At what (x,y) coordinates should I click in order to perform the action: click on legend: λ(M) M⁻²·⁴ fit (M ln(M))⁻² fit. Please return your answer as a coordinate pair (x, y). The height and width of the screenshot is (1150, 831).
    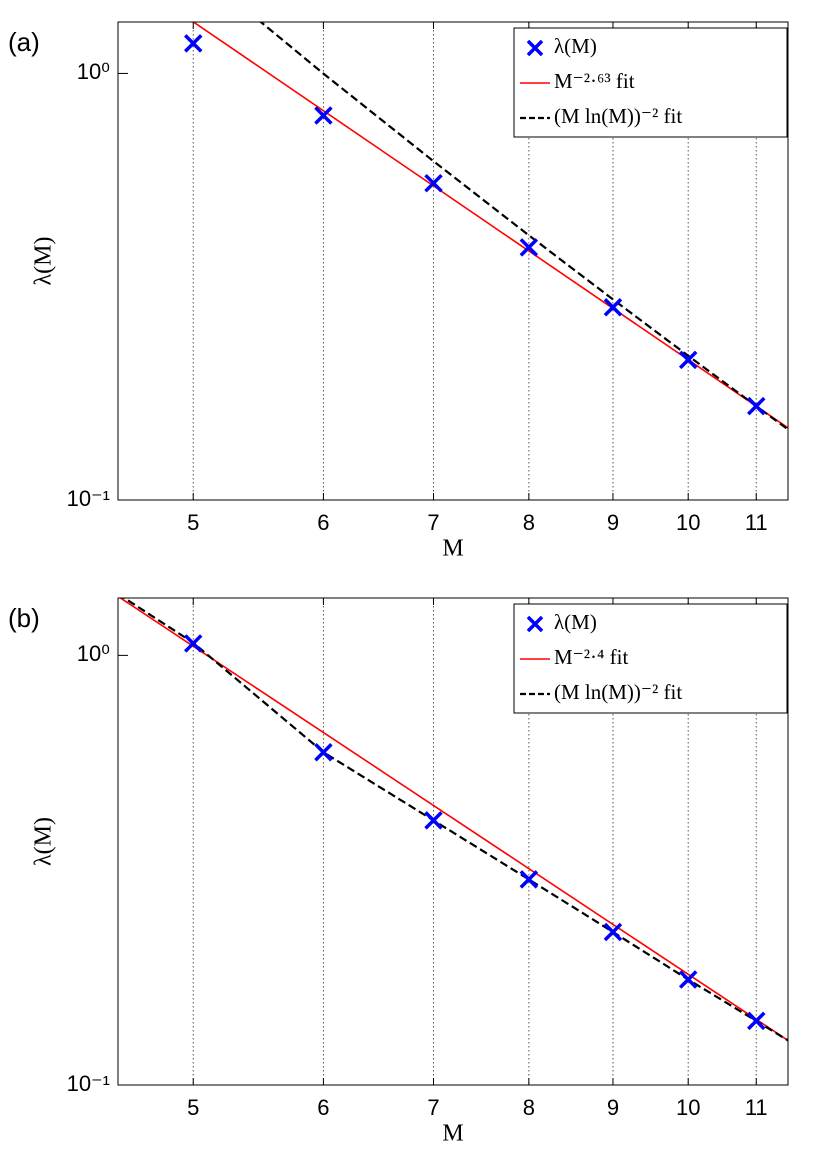
    Looking at the image, I should click on (650, 658).